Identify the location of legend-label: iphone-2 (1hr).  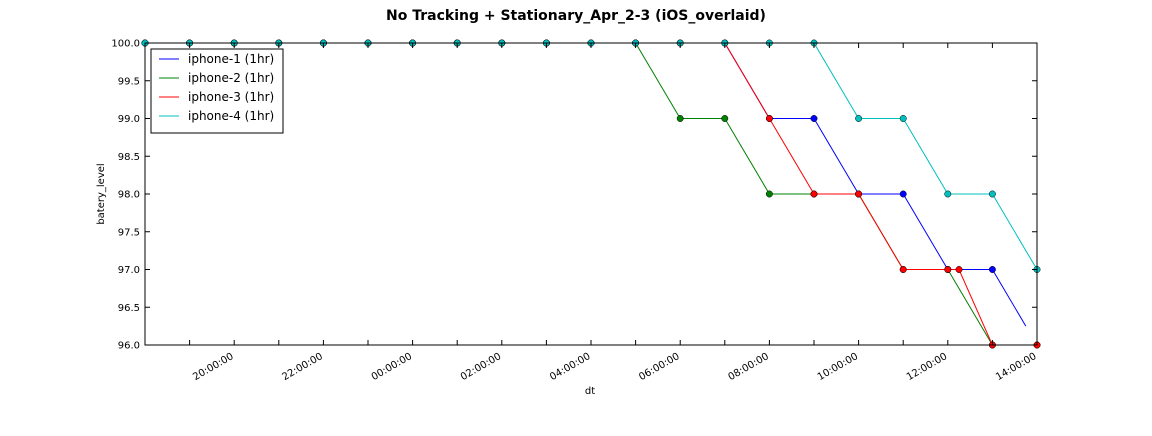
(231, 78).